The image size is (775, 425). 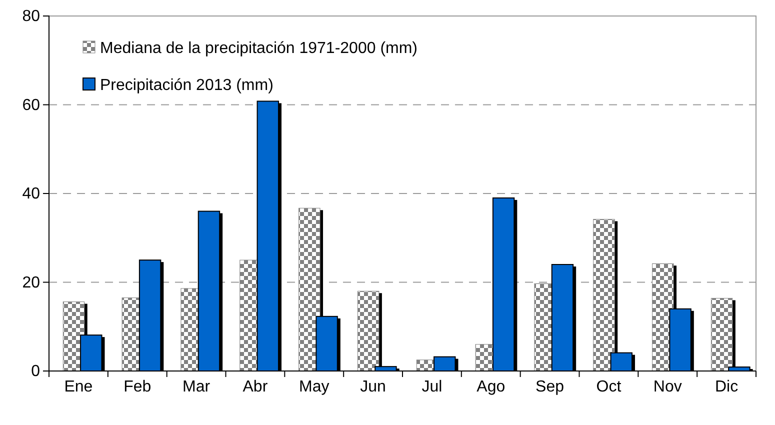 I want to click on x-tick-label: Abr, so click(x=255, y=387).